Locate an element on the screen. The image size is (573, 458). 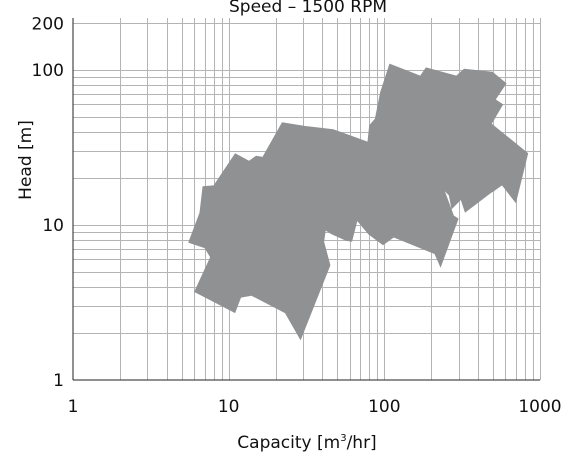
y-tick-label: 100 is located at coordinates (48, 71).